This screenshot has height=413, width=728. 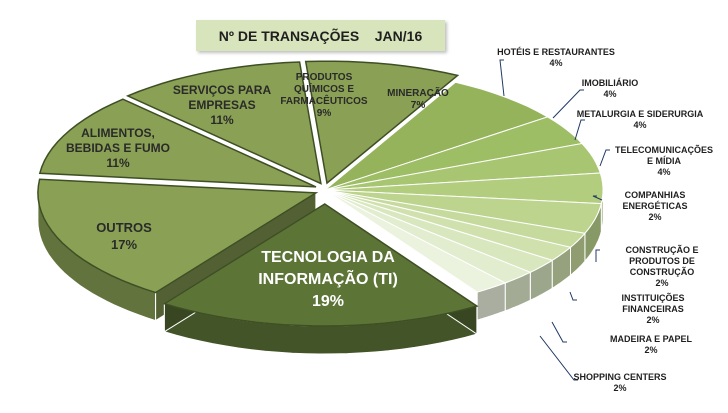 What do you see at coordinates (610, 88) in the screenshot?
I see `label-slice-2: IMOBILIÁRIO 4%` at bounding box center [610, 88].